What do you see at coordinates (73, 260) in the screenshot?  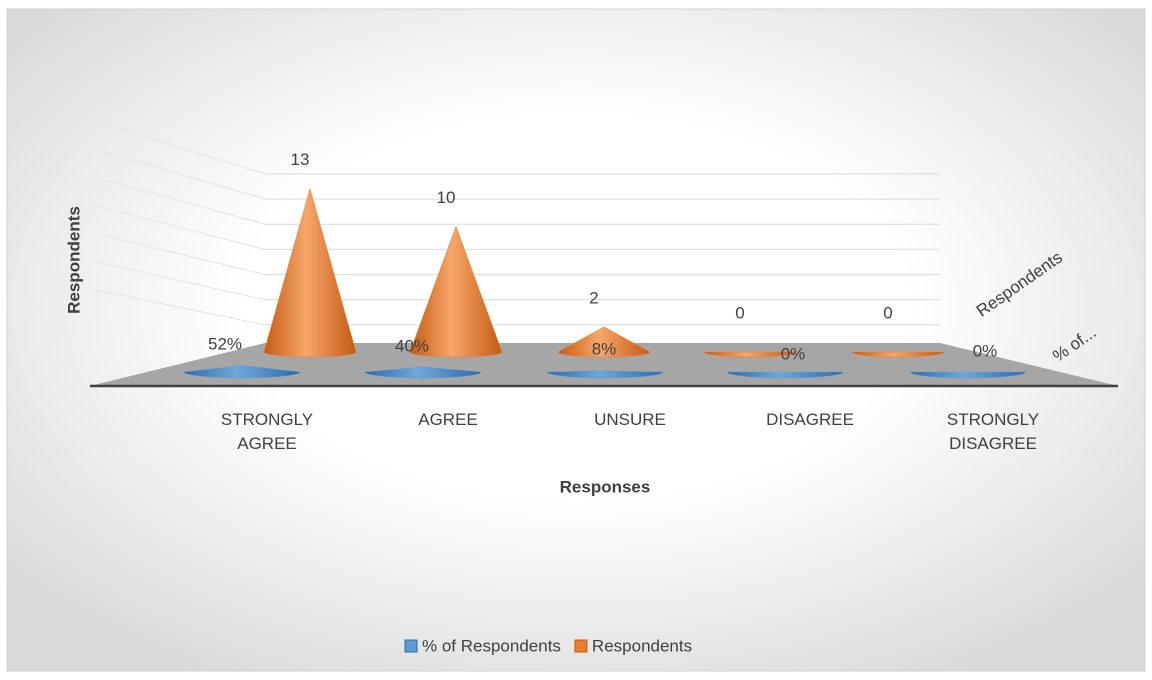 I see `y-axis-title: Respondents` at bounding box center [73, 260].